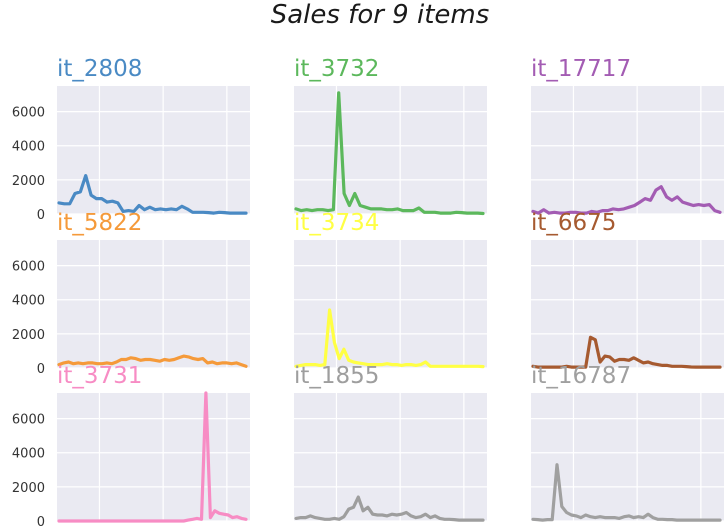  I want to click on subplot-title: it_6675, so click(573, 223).